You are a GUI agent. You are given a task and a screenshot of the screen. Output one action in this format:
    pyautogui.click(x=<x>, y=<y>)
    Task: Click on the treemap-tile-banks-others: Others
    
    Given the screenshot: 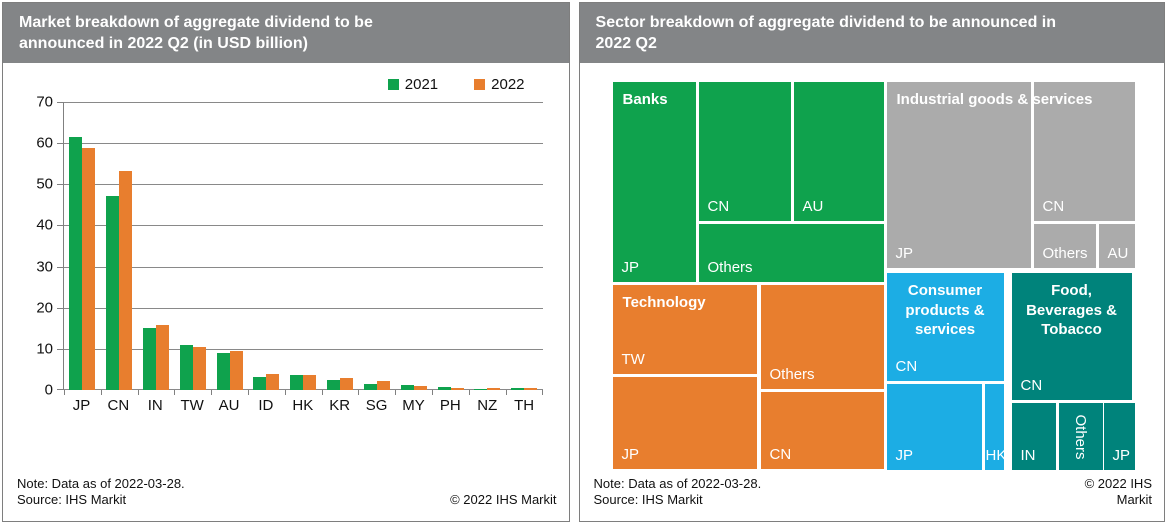 What is the action you would take?
    pyautogui.click(x=791, y=253)
    